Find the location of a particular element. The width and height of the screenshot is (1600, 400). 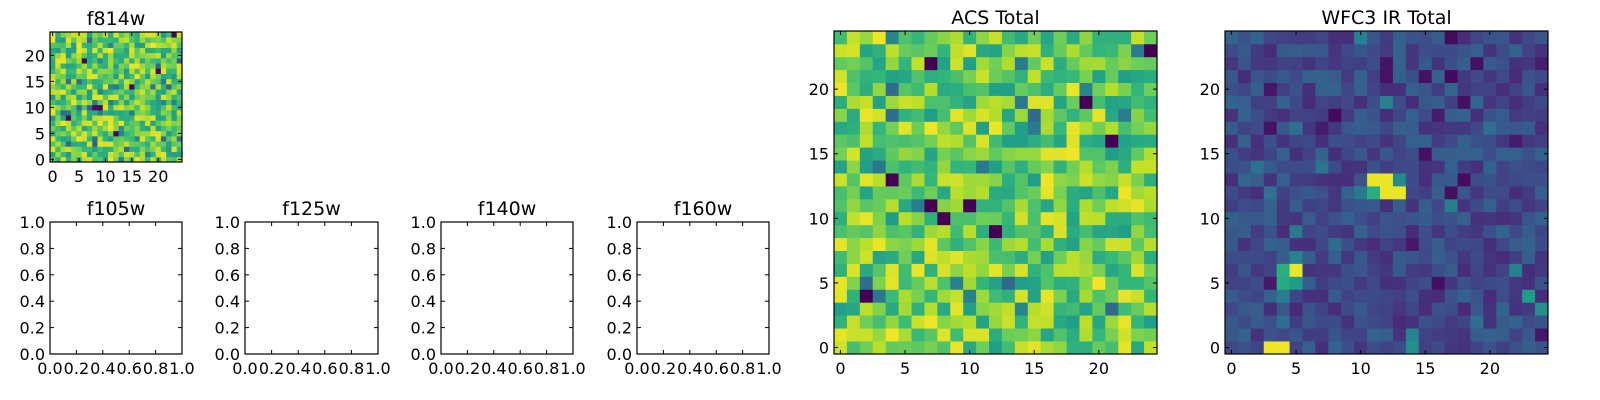

x-tick-label: 1.0 is located at coordinates (572, 368).